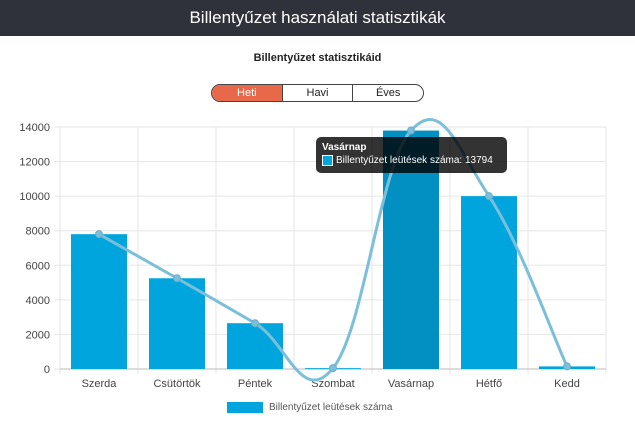 Image resolution: width=635 pixels, height=438 pixels. I want to click on tooltip-color-swatch-icon, so click(327, 160).